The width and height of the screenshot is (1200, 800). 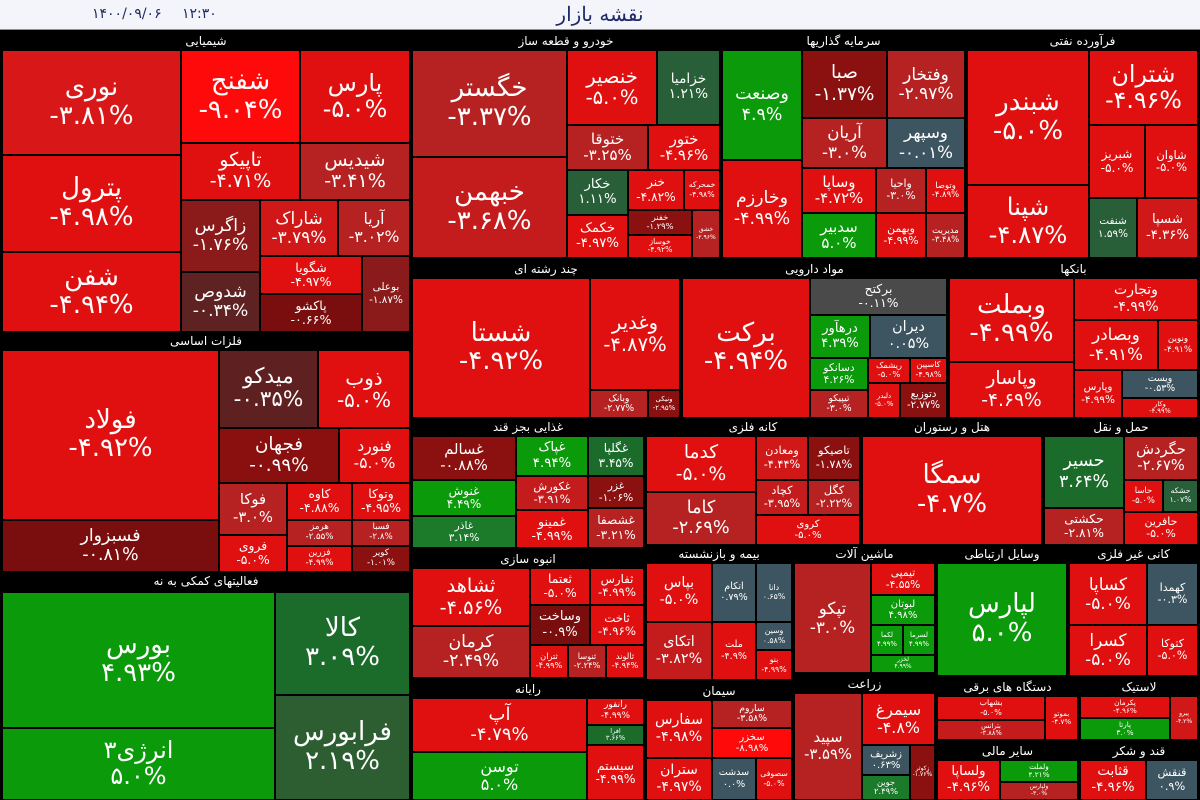 What do you see at coordinates (253, 553) in the screenshot?
I see `stock-tile: فروی -۵.۰%` at bounding box center [253, 553].